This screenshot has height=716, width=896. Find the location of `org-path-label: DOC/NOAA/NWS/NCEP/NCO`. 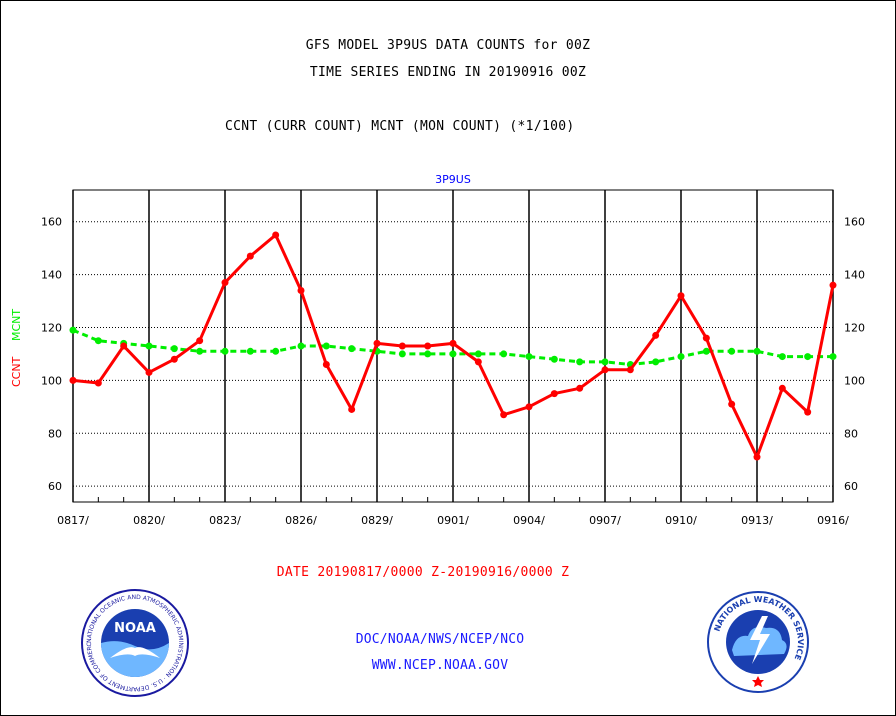

org-path-label: DOC/NOAA/NWS/NCEP/NCO is located at coordinates (440, 639).